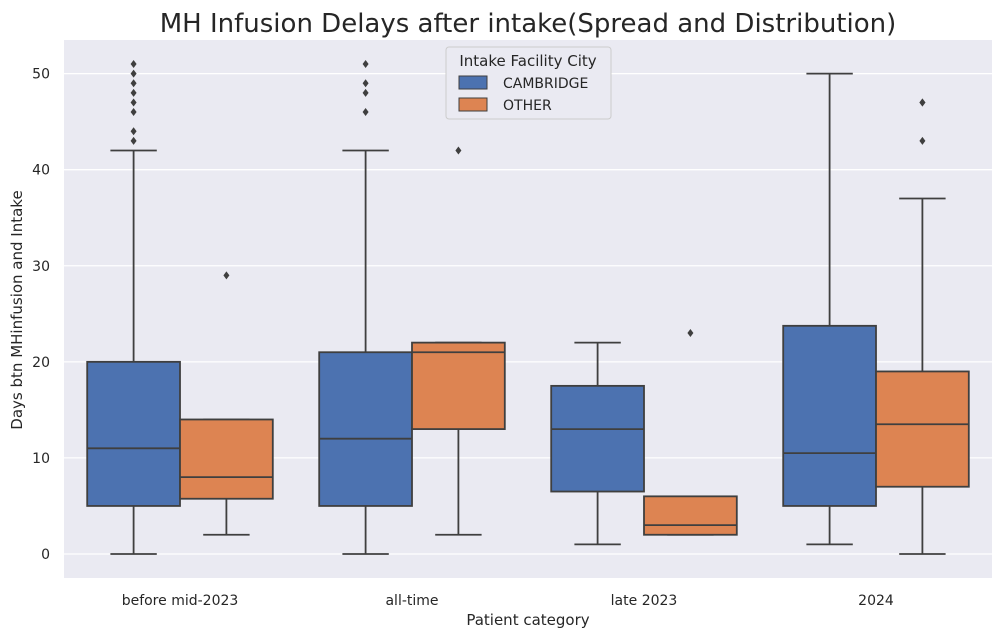  I want to click on y-tick-labels: 0 10 20 30 40 50, so click(41, 315).